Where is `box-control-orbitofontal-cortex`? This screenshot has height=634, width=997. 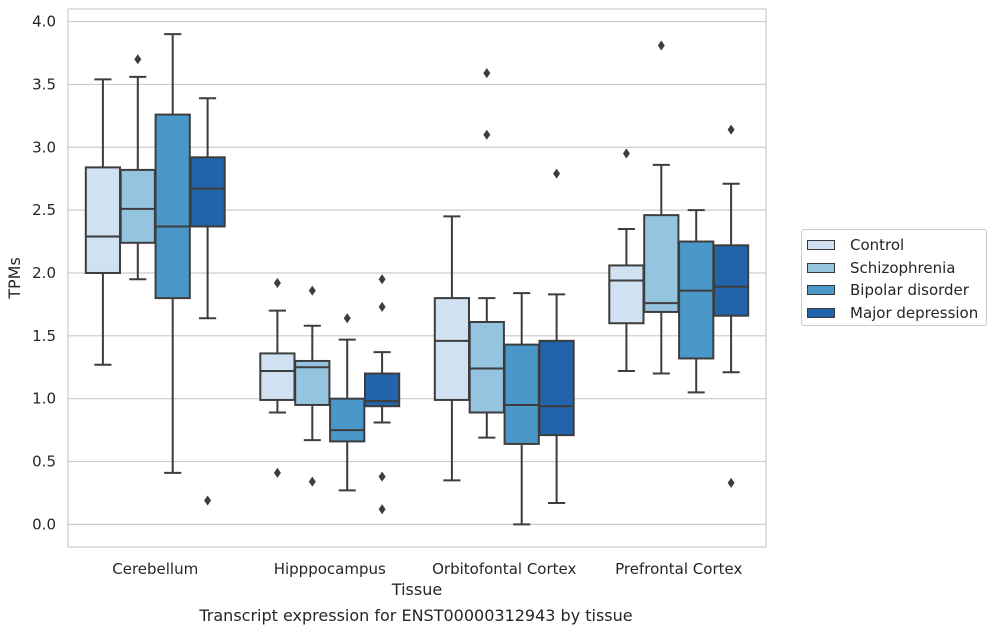
box-control-orbitofontal-cortex is located at coordinates (452, 348).